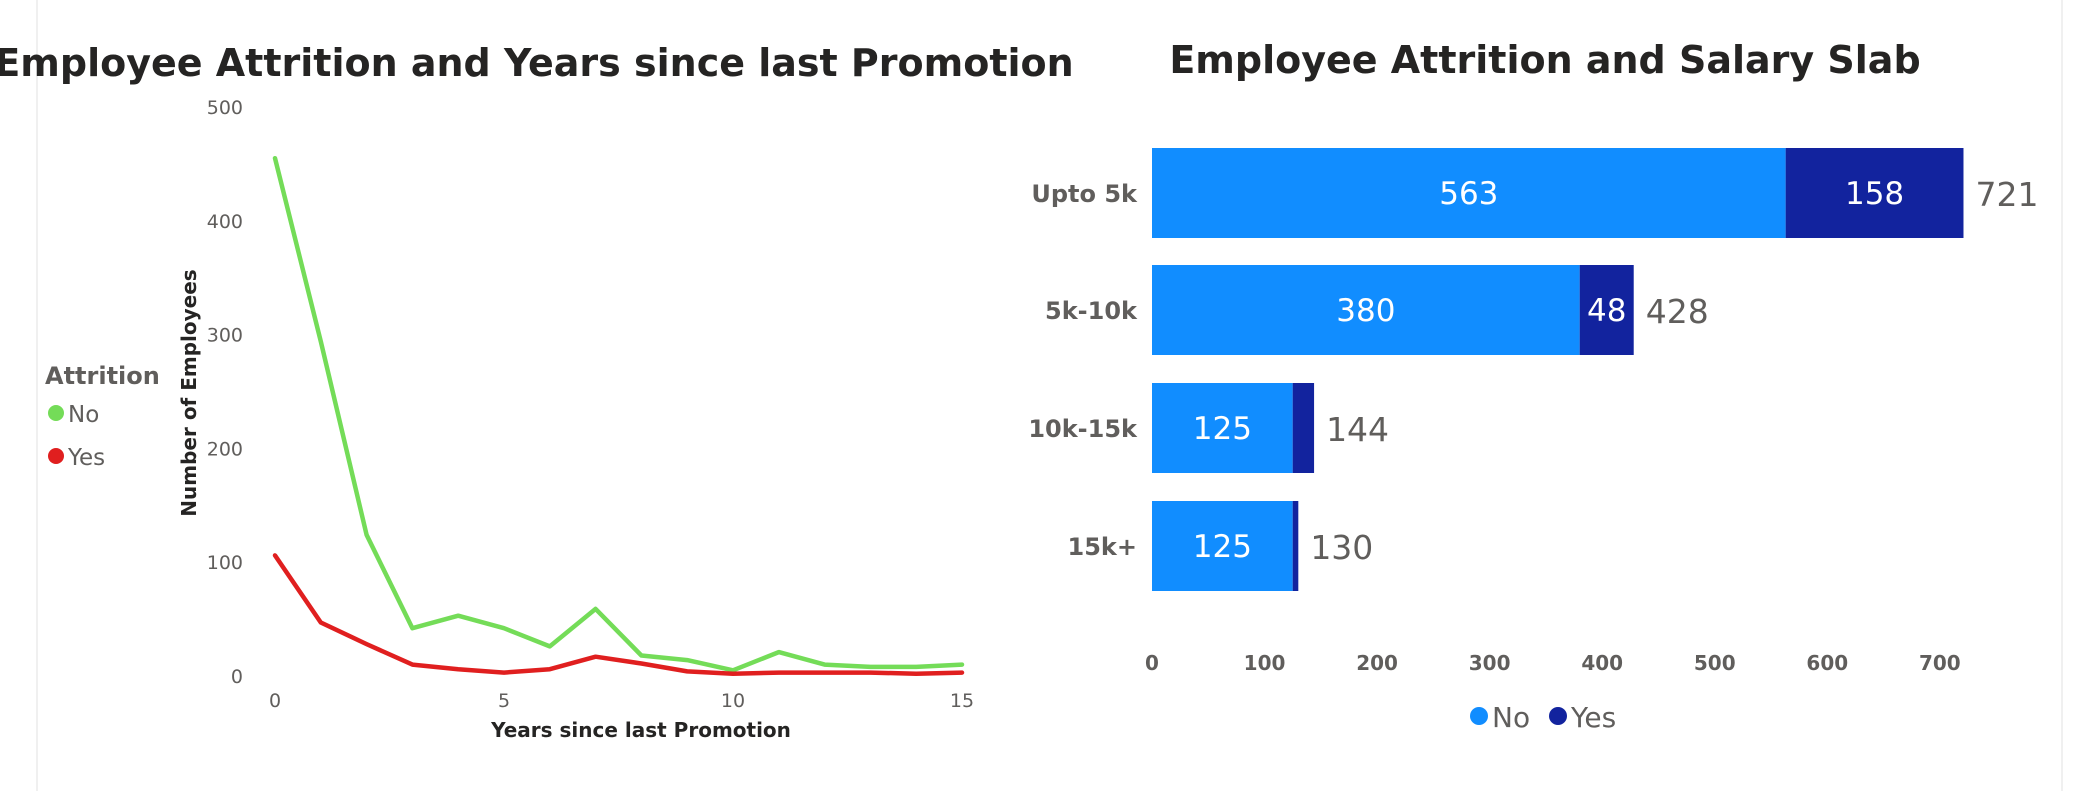  I want to click on y-axis-title: Number of Employees, so click(189, 392).